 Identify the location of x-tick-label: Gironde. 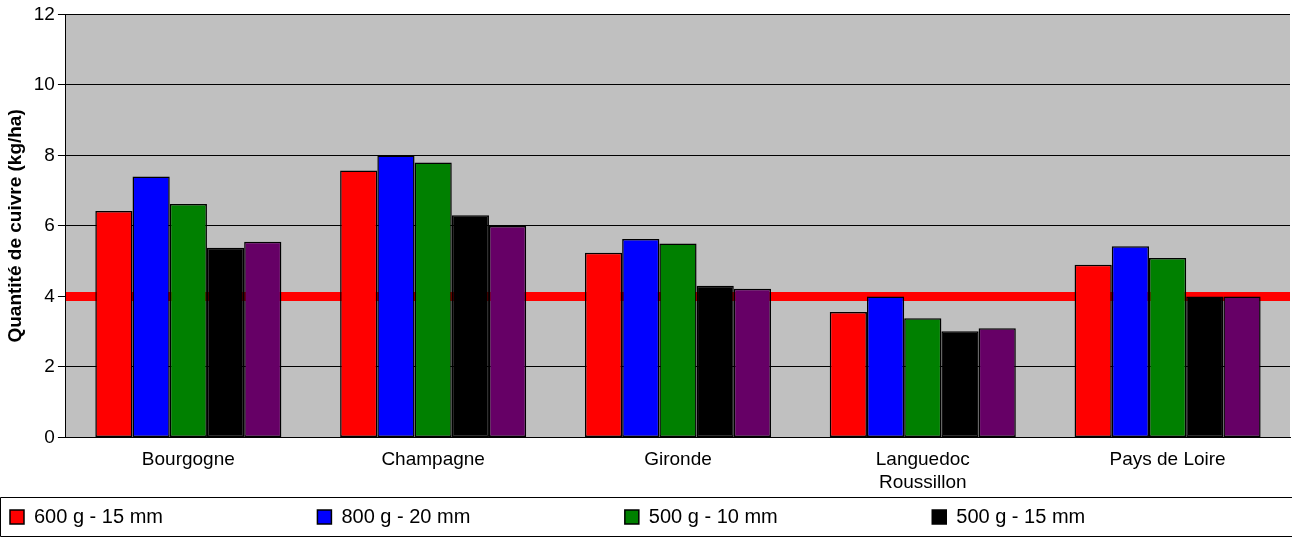
(678, 459).